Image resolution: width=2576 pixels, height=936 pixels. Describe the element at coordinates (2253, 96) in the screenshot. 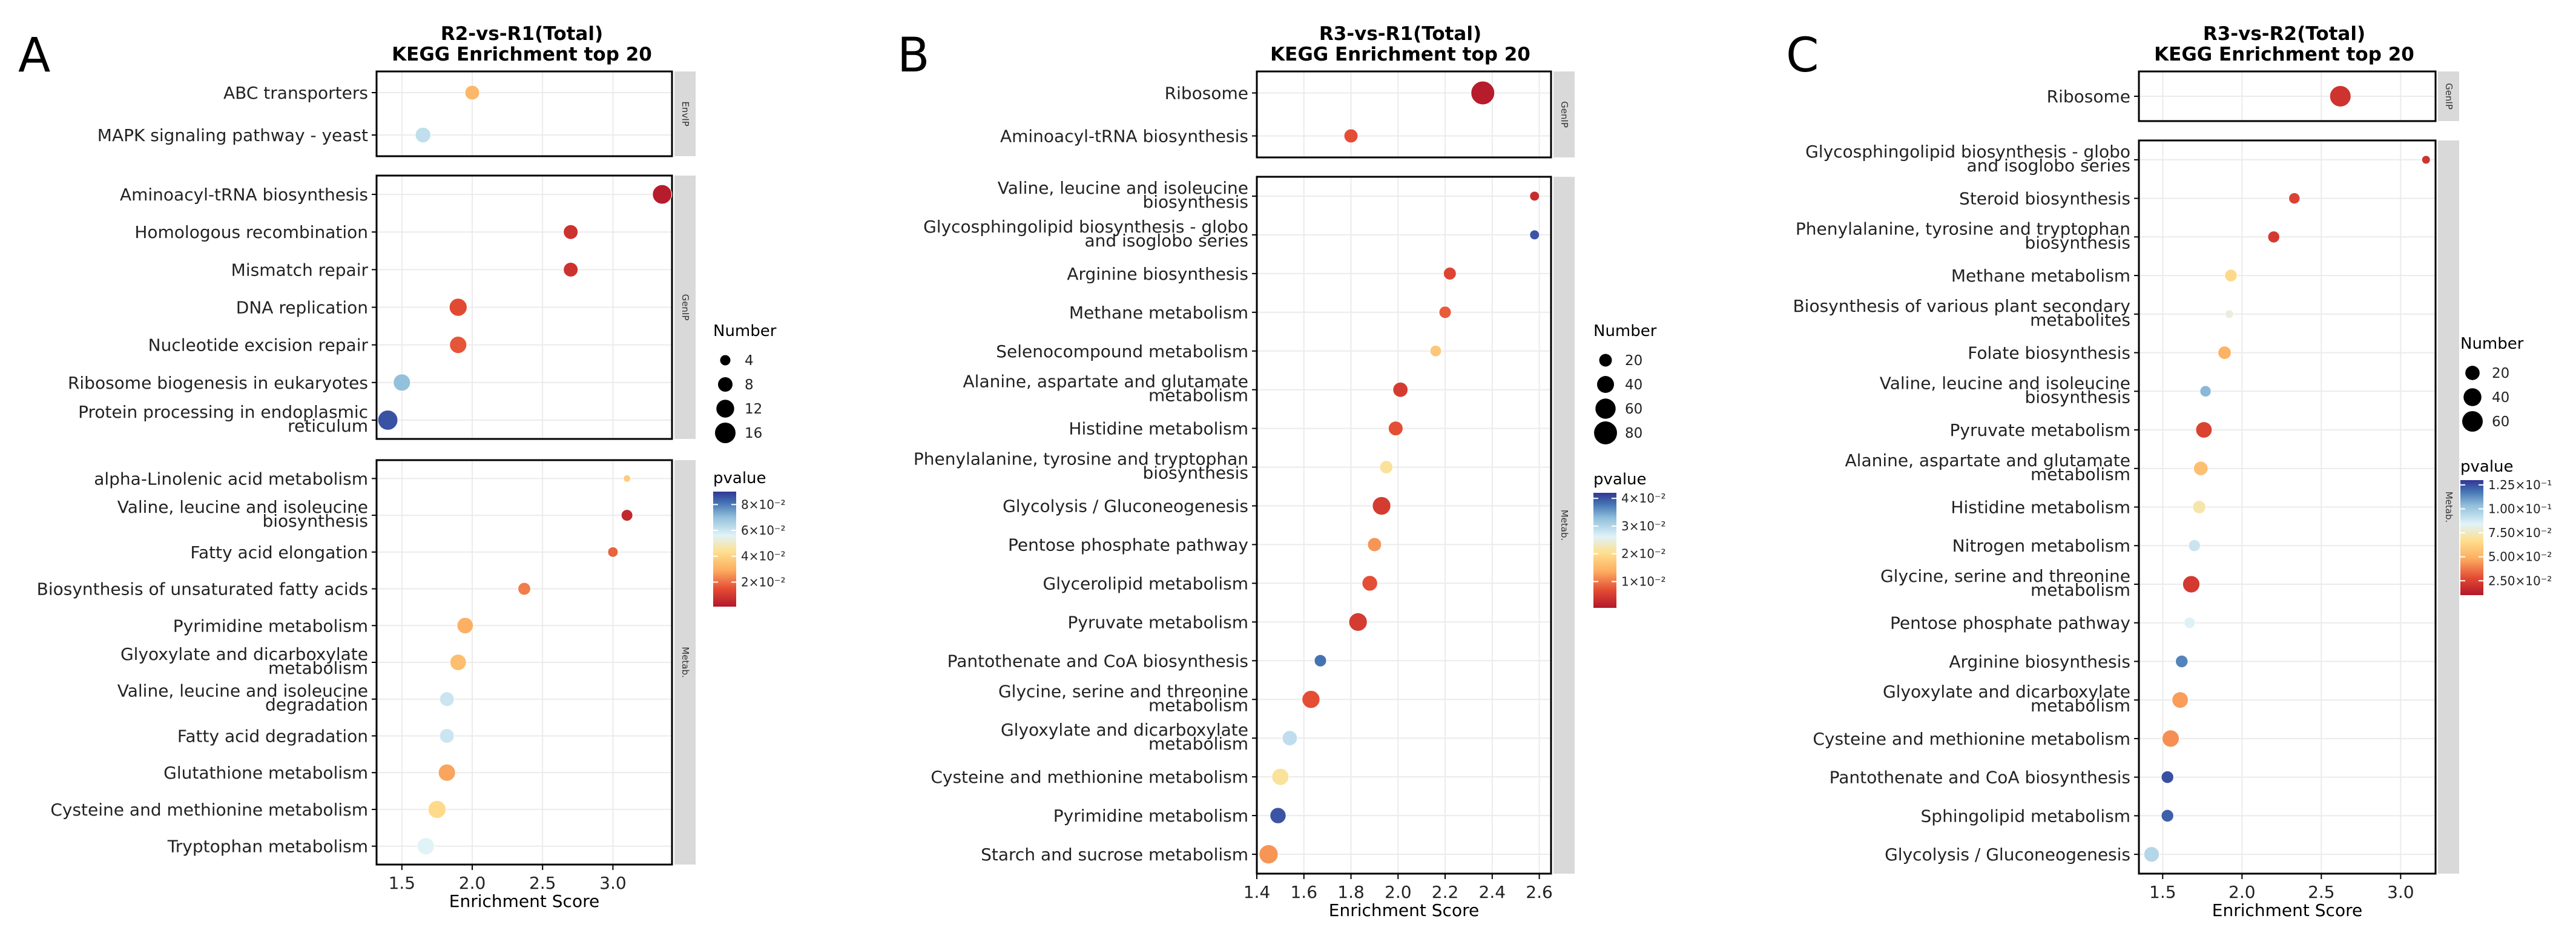

I see `facet-genip: GenIP Ribosome` at that location.